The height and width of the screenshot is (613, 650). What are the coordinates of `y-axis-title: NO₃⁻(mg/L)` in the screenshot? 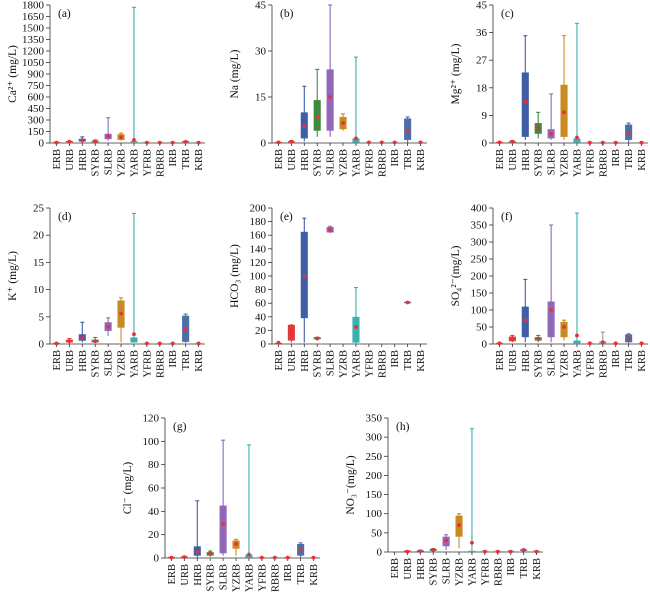 It's located at (351, 484).